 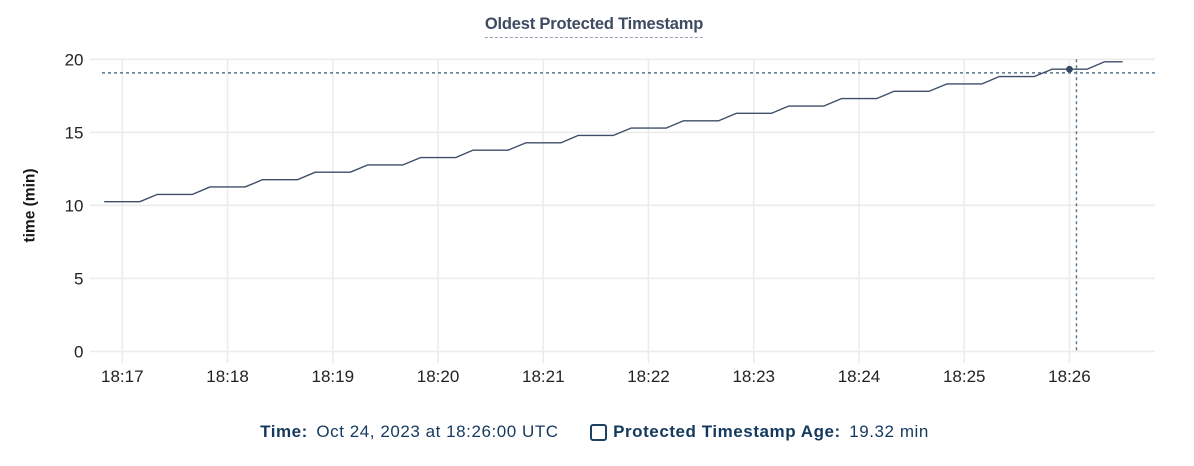 What do you see at coordinates (437, 431) in the screenshot?
I see `legend-time-value: Oct 24, 2023 at 18:26:00 UTC` at bounding box center [437, 431].